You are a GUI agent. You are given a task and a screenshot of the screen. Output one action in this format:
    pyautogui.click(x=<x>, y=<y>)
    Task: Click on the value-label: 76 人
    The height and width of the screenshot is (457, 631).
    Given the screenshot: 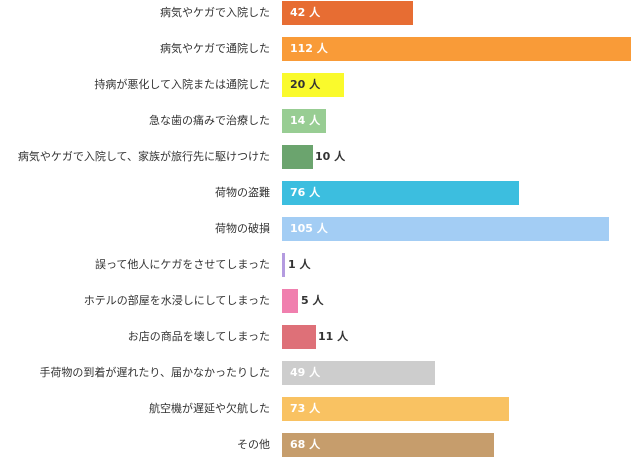 What is the action you would take?
    pyautogui.click(x=305, y=192)
    